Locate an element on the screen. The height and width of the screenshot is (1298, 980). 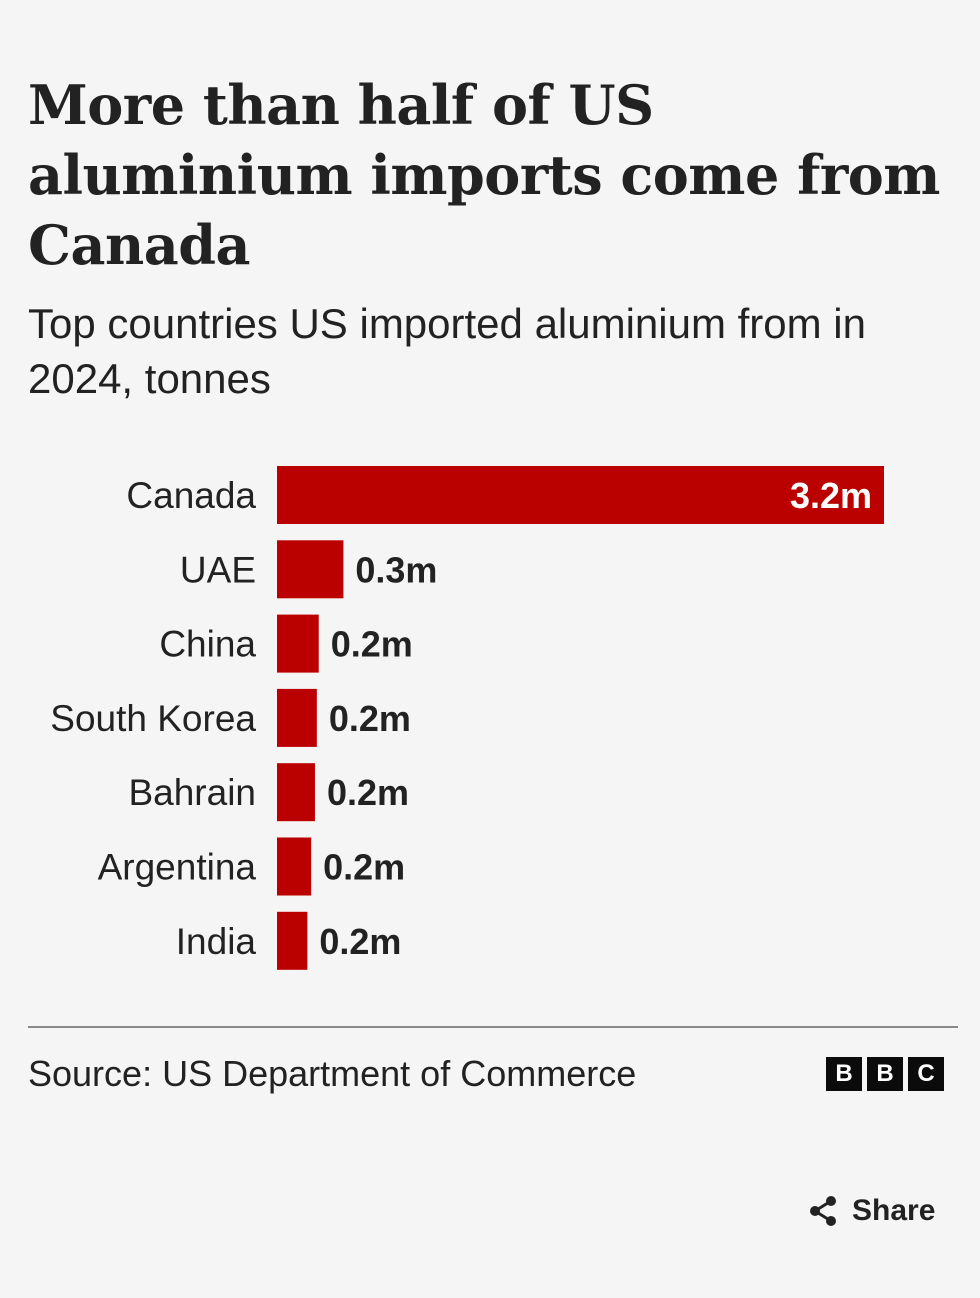
category-label: UAE is located at coordinates (218, 569).